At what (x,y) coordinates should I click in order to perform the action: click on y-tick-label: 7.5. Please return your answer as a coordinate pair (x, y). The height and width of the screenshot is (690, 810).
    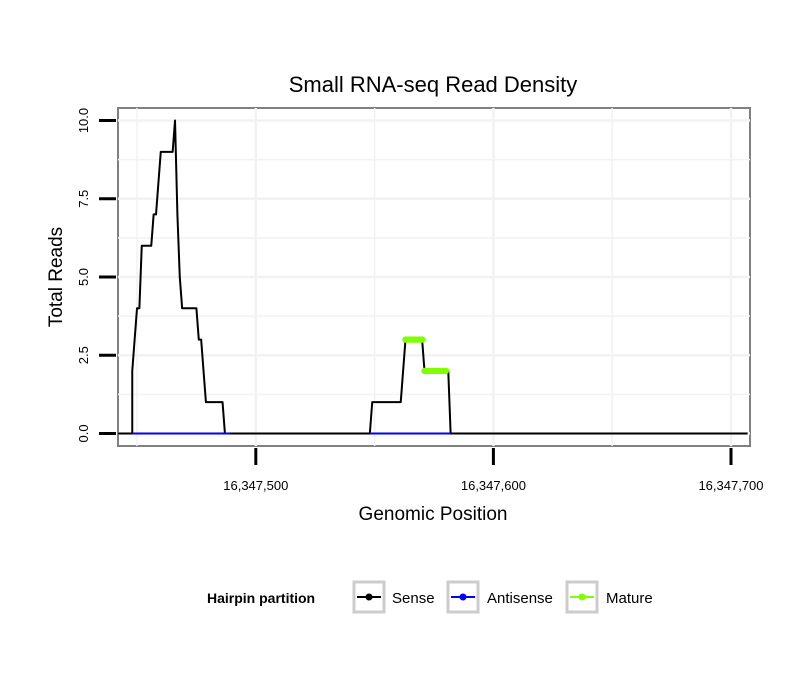
    Looking at the image, I should click on (83, 199).